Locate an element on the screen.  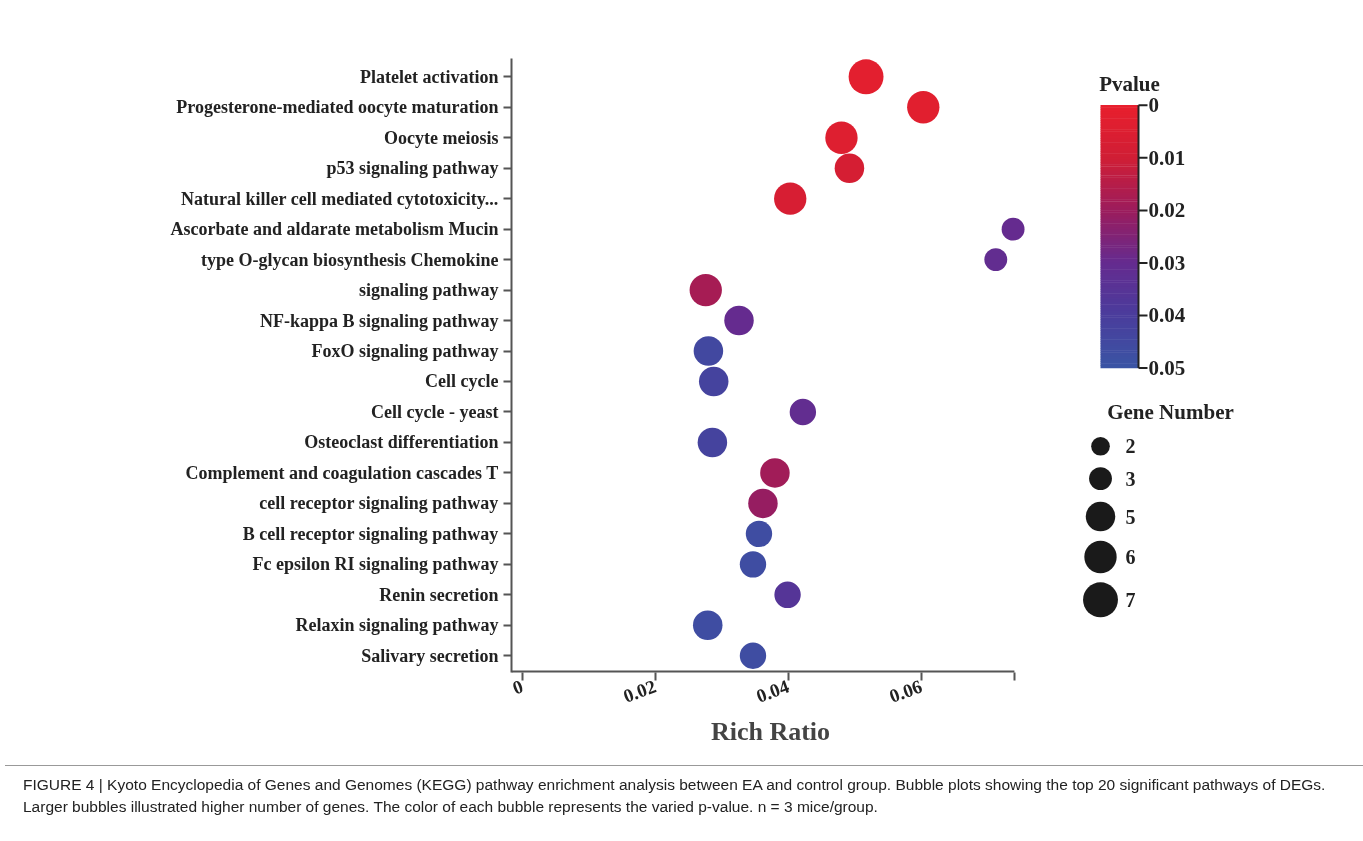
y-tick-label: signaling pathway is located at coordinates (428, 290).